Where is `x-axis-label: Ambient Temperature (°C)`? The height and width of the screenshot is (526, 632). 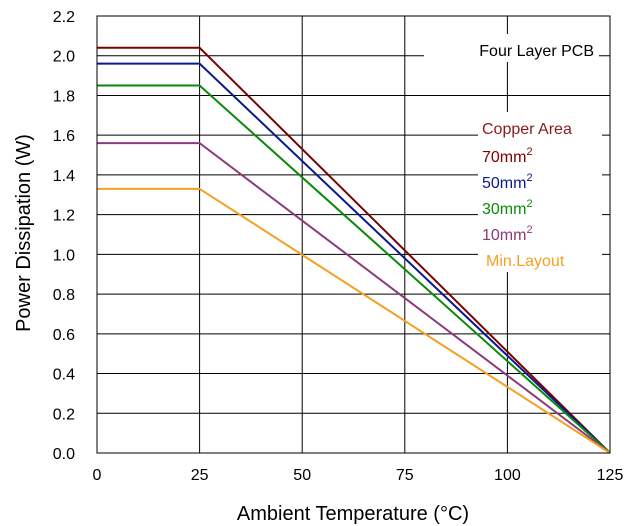 x-axis-label: Ambient Temperature (°C) is located at coordinates (353, 514).